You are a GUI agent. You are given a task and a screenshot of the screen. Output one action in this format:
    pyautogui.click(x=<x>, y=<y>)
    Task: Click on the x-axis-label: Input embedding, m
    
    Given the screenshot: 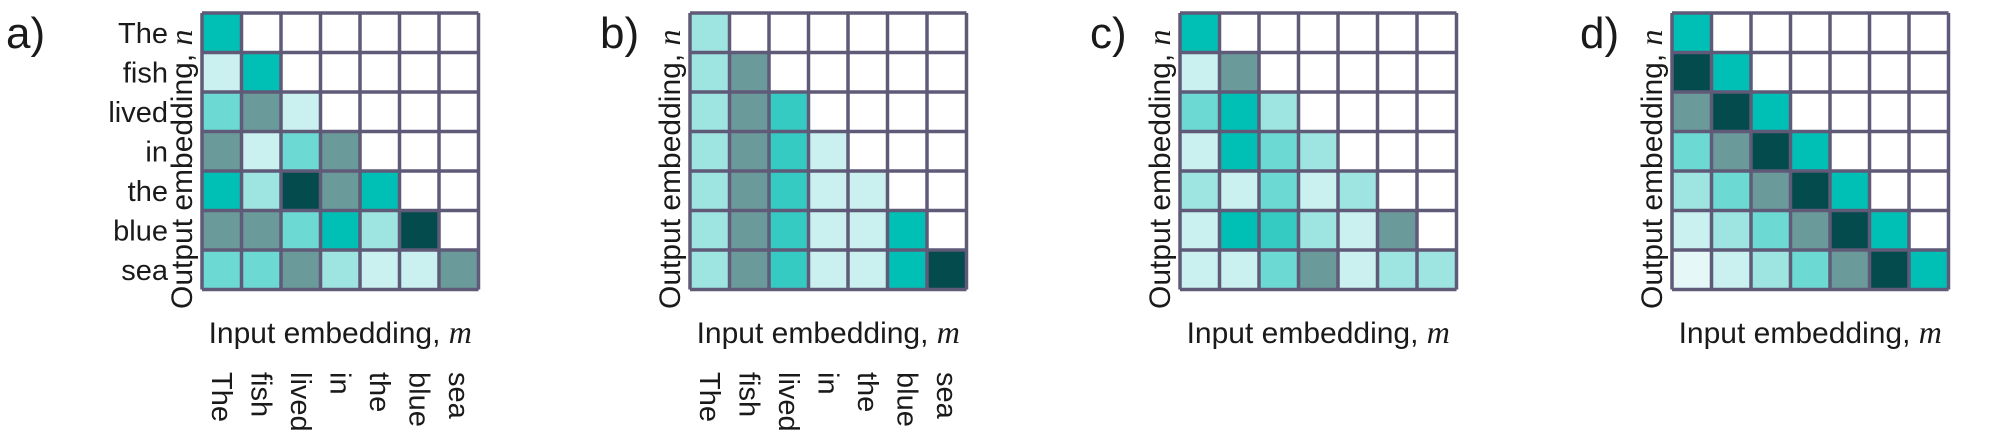 What is the action you would take?
    pyautogui.click(x=1318, y=332)
    